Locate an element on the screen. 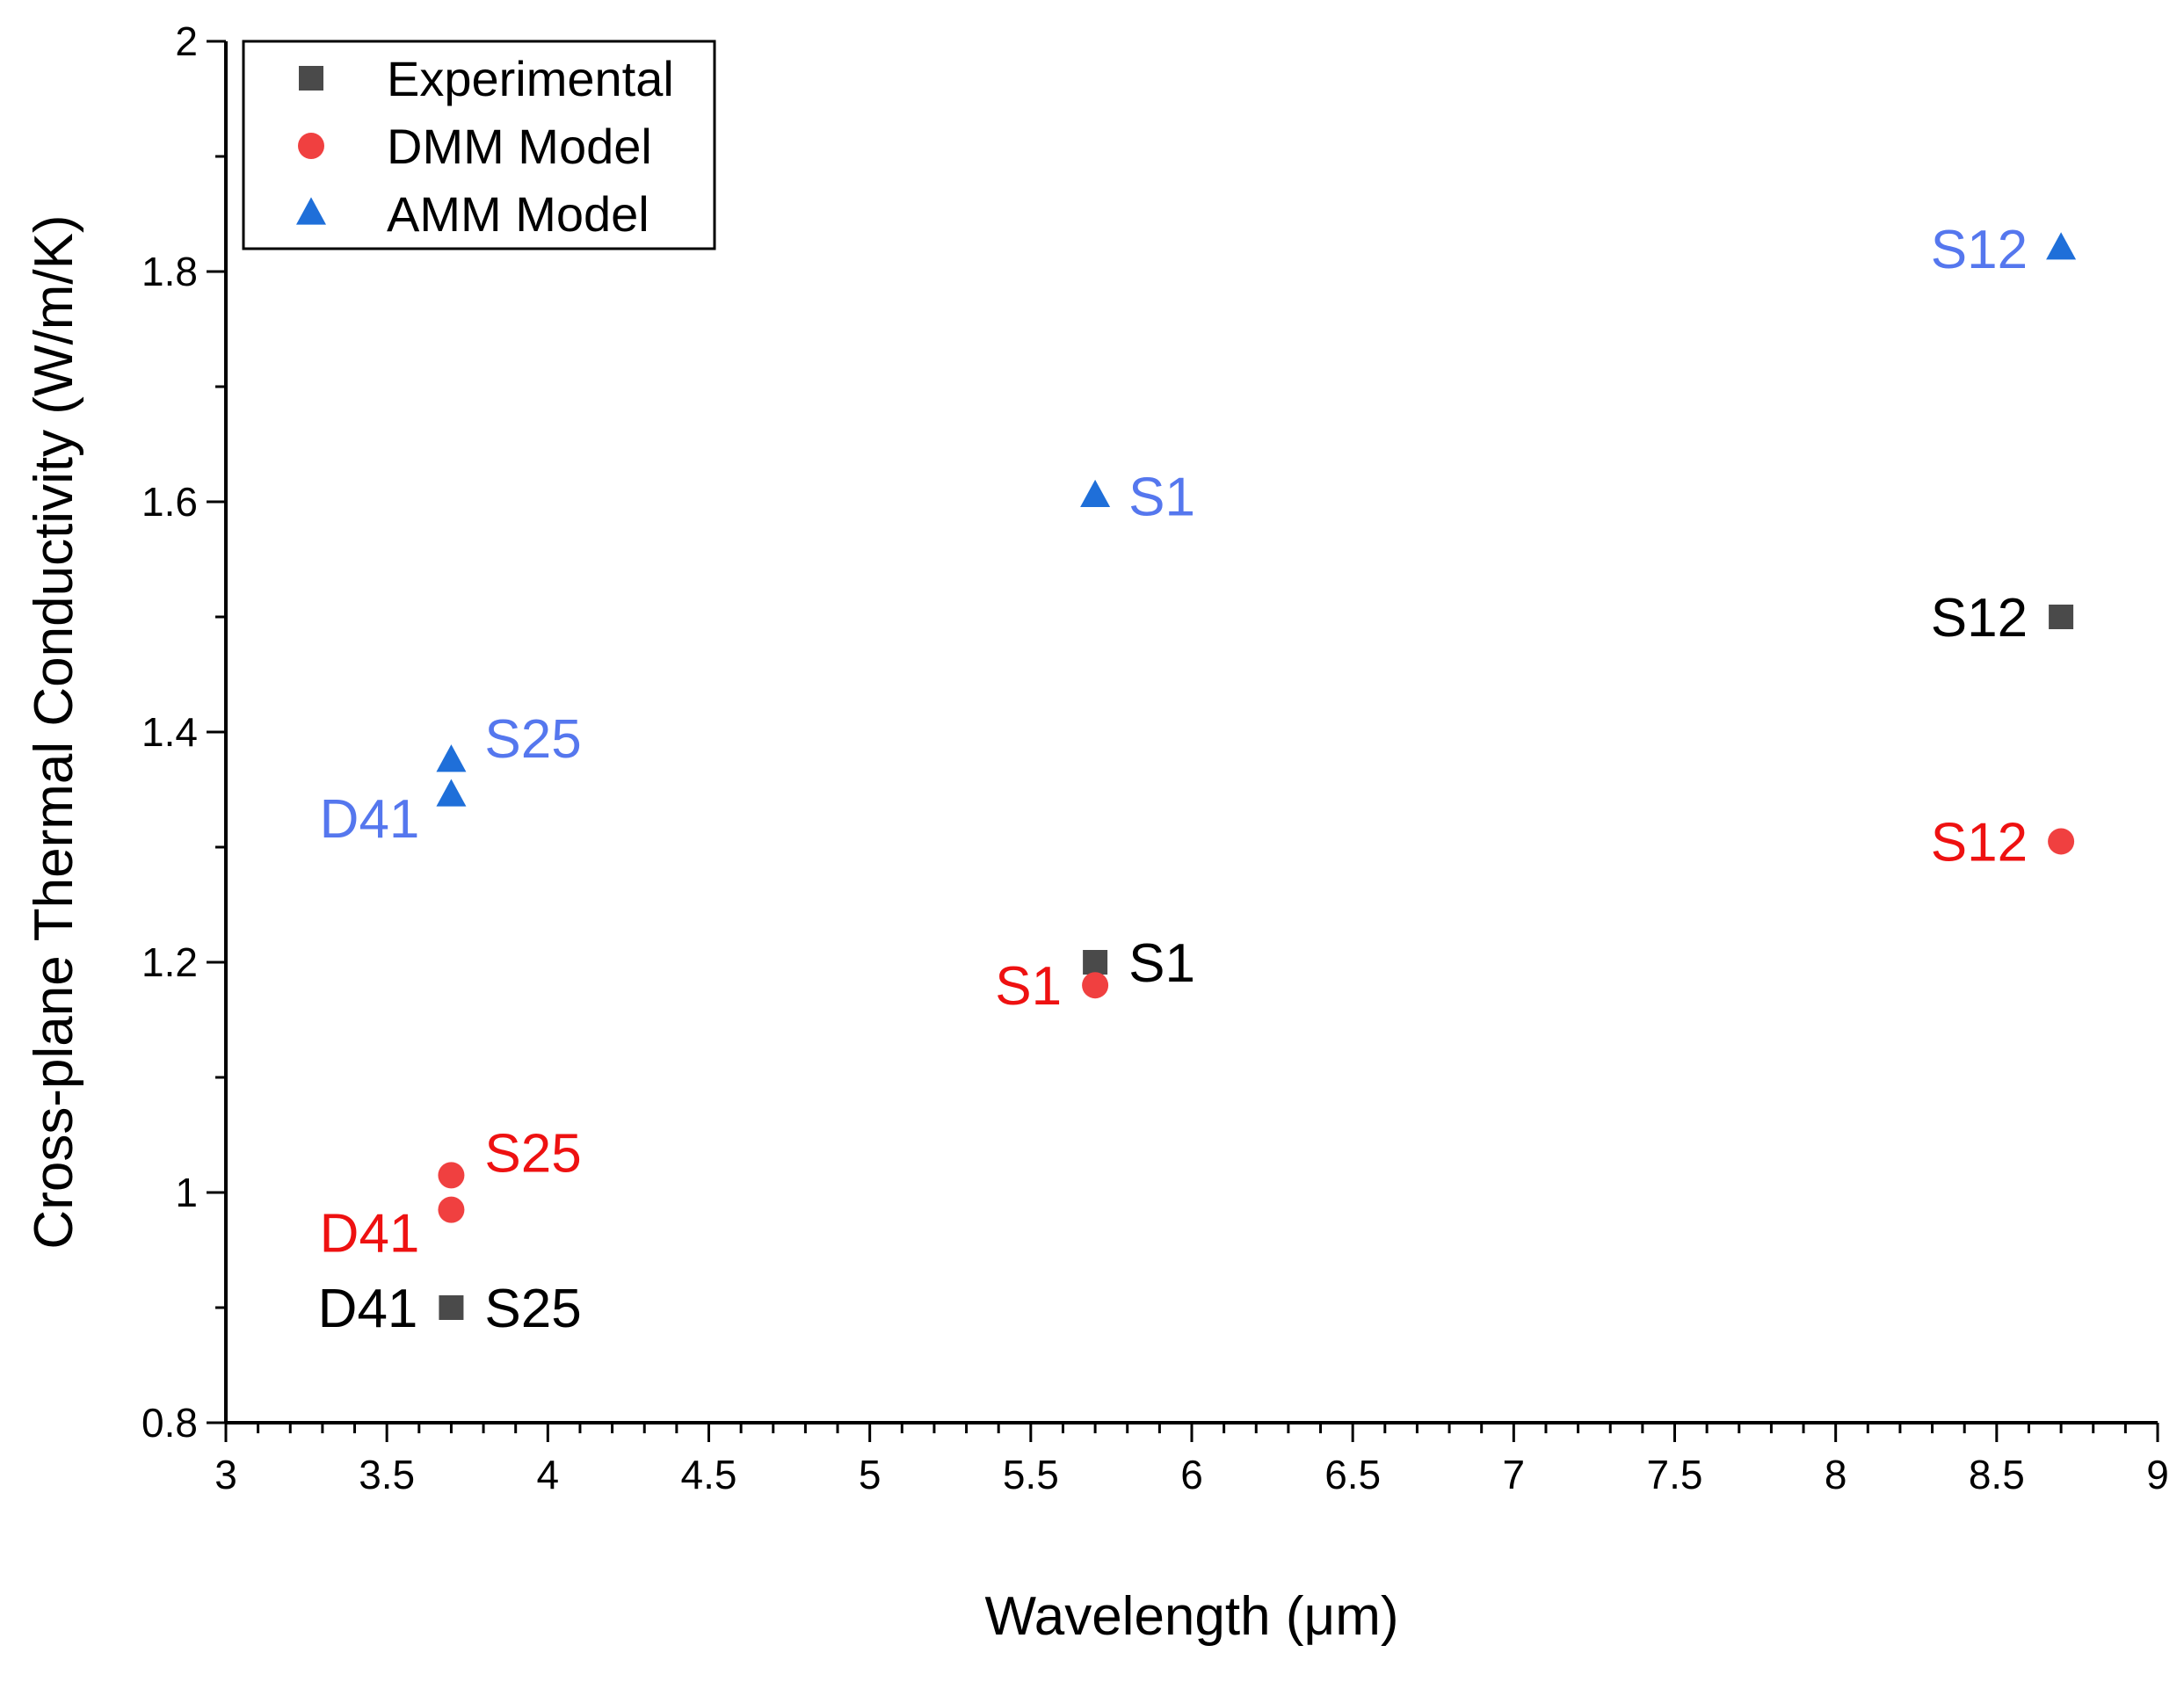 The width and height of the screenshot is (2184, 1689). dmm-model-point-label: S25 is located at coordinates (532, 1153).